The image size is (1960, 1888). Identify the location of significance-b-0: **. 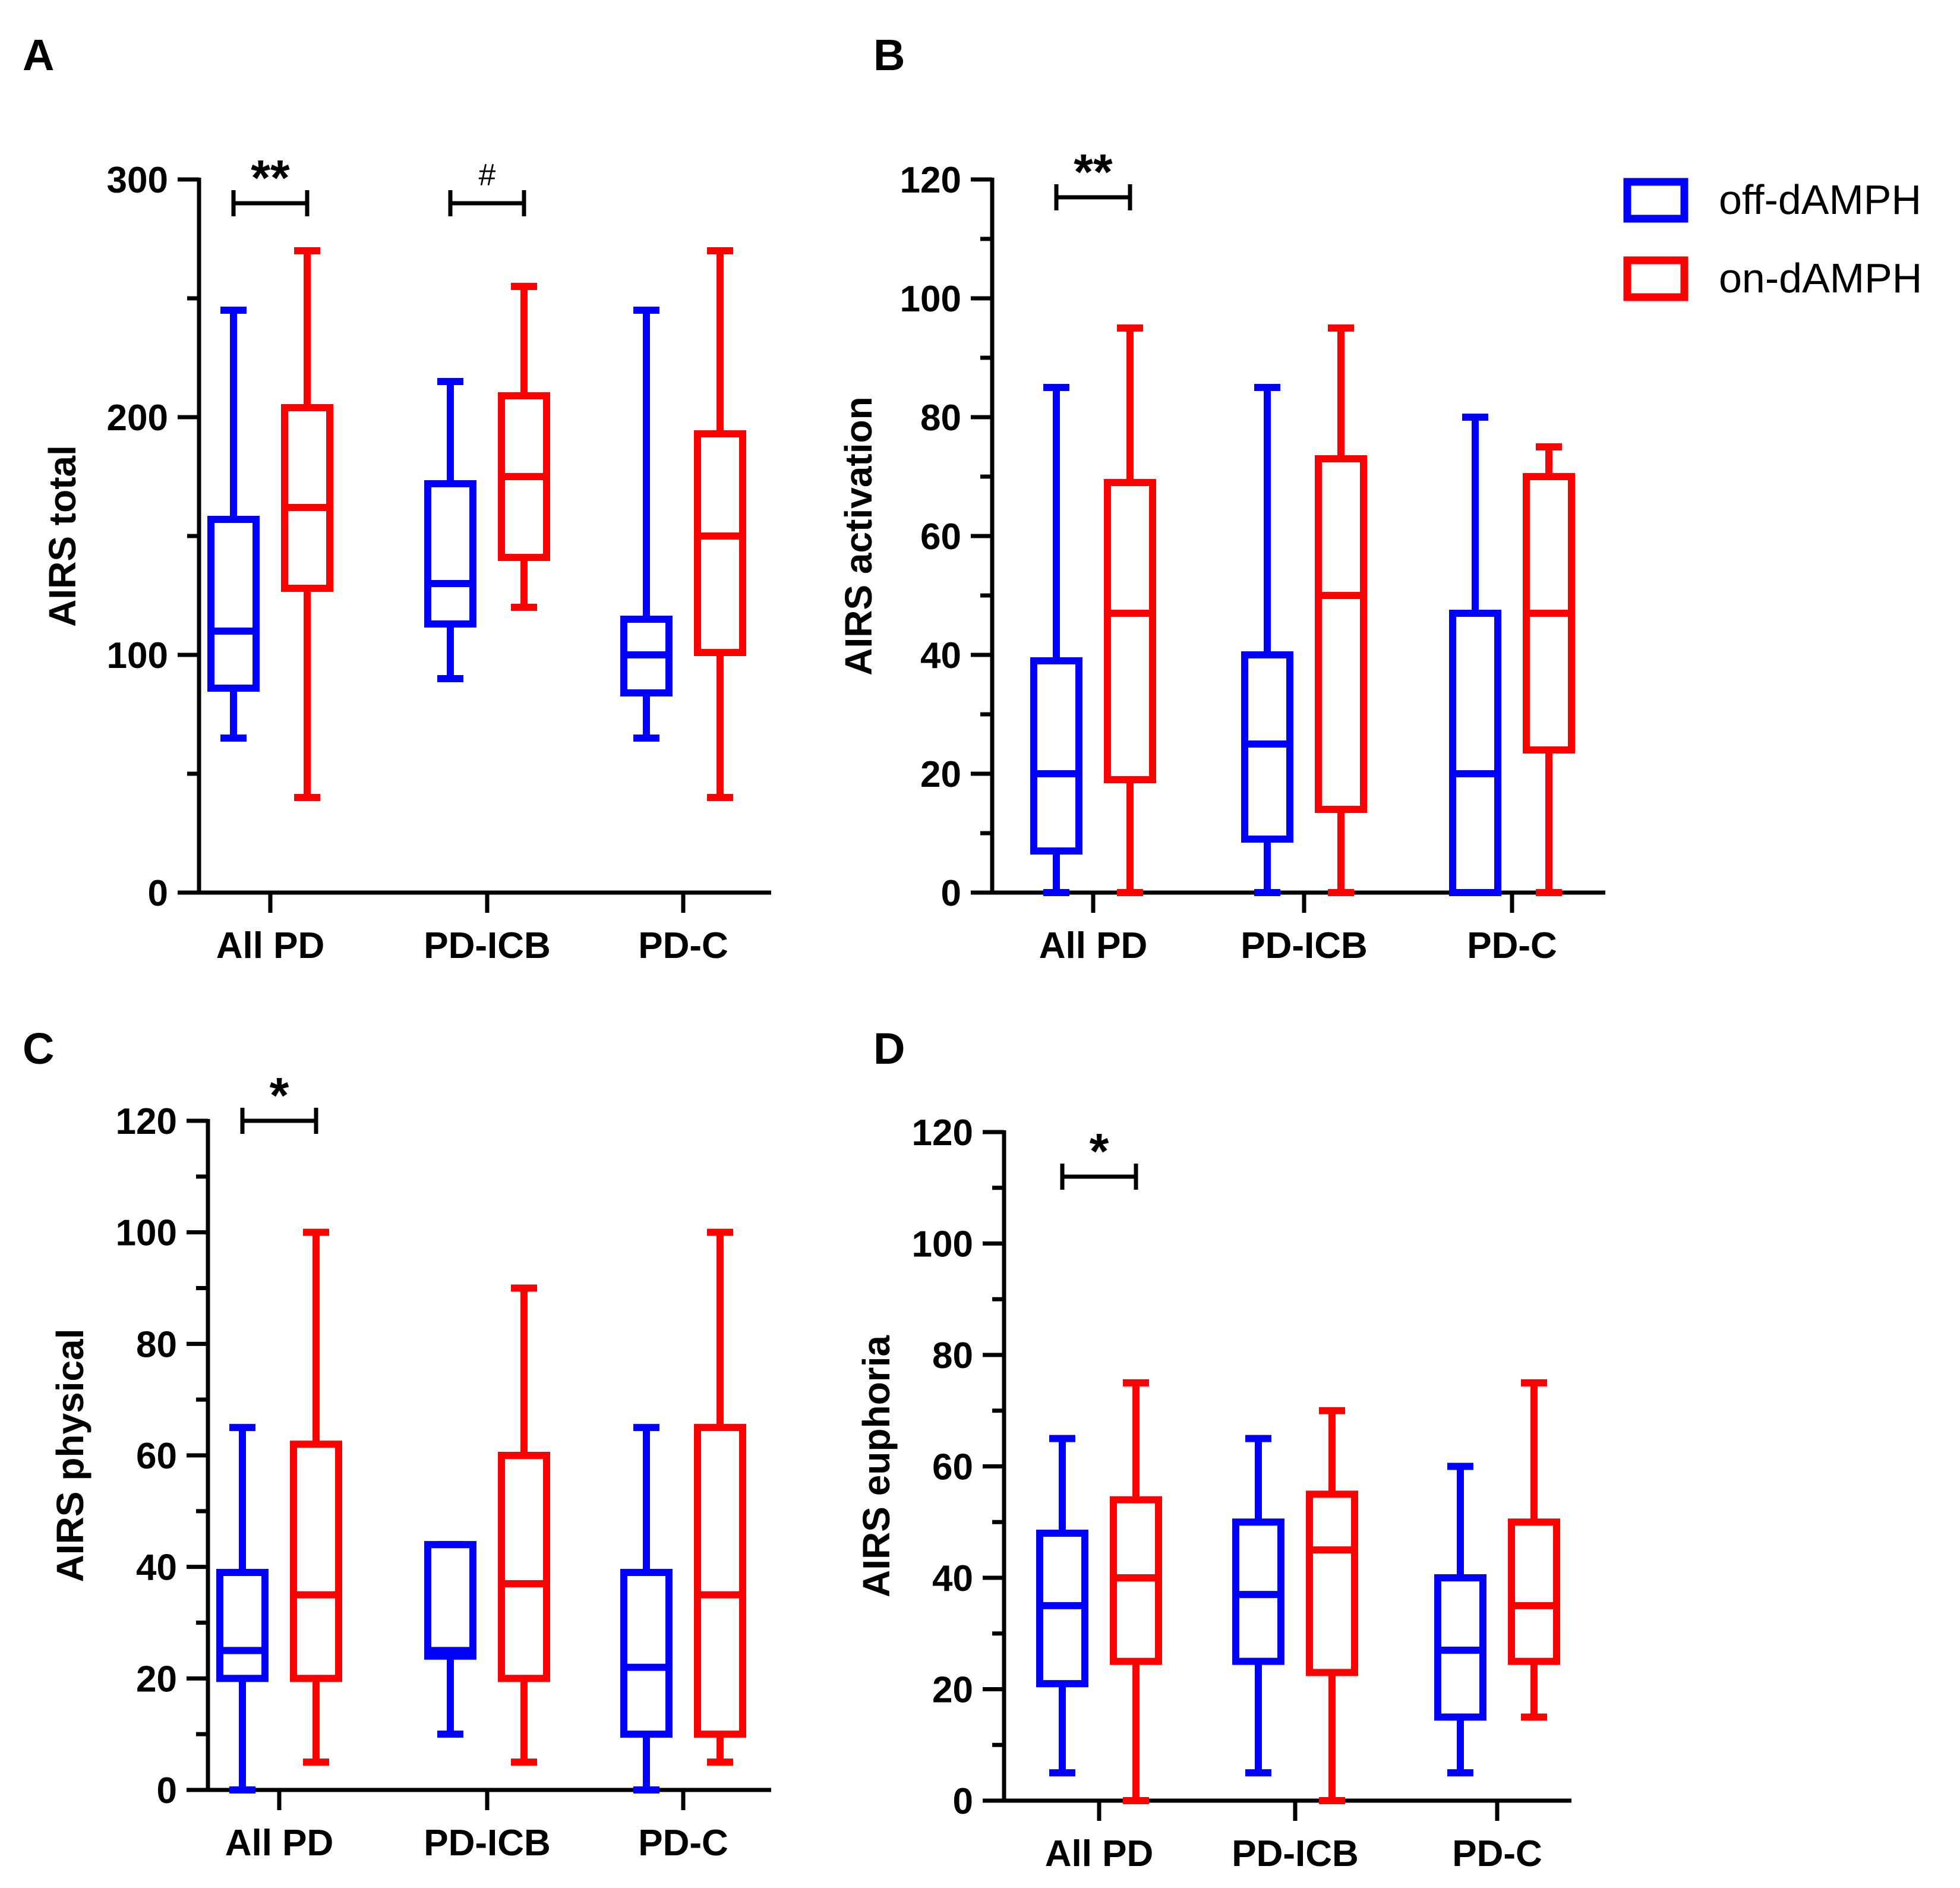
(1093, 177).